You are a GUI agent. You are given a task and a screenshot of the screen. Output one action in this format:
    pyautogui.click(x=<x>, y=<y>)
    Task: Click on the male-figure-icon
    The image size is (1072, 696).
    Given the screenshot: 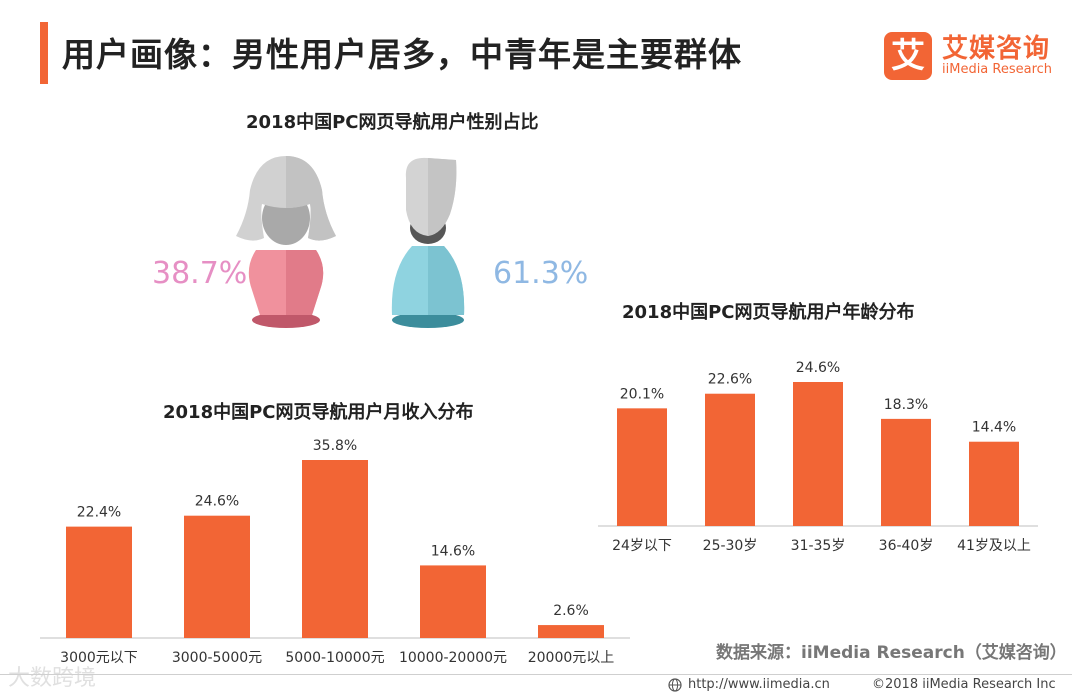 What is the action you would take?
    pyautogui.click(x=428, y=242)
    